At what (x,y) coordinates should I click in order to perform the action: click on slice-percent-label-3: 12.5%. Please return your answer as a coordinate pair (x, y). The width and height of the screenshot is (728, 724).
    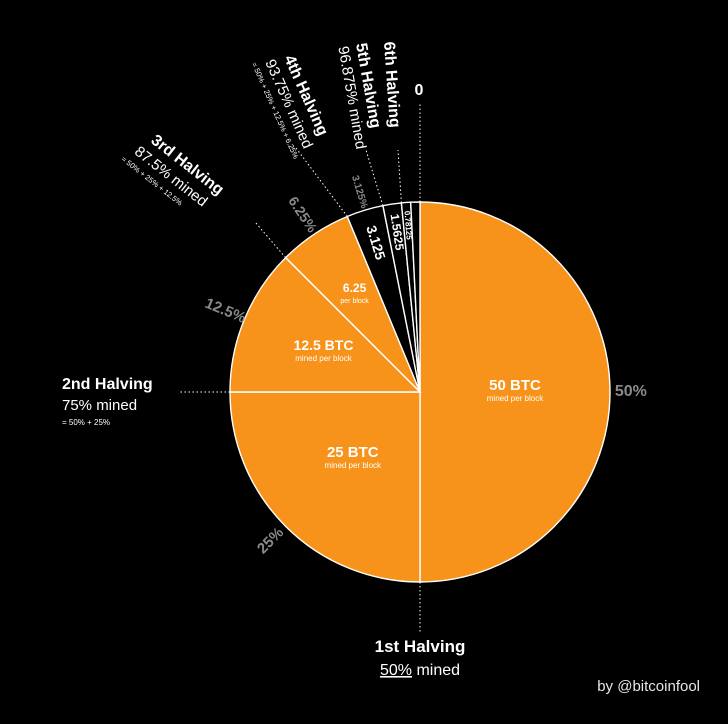
    Looking at the image, I should click on (225, 311).